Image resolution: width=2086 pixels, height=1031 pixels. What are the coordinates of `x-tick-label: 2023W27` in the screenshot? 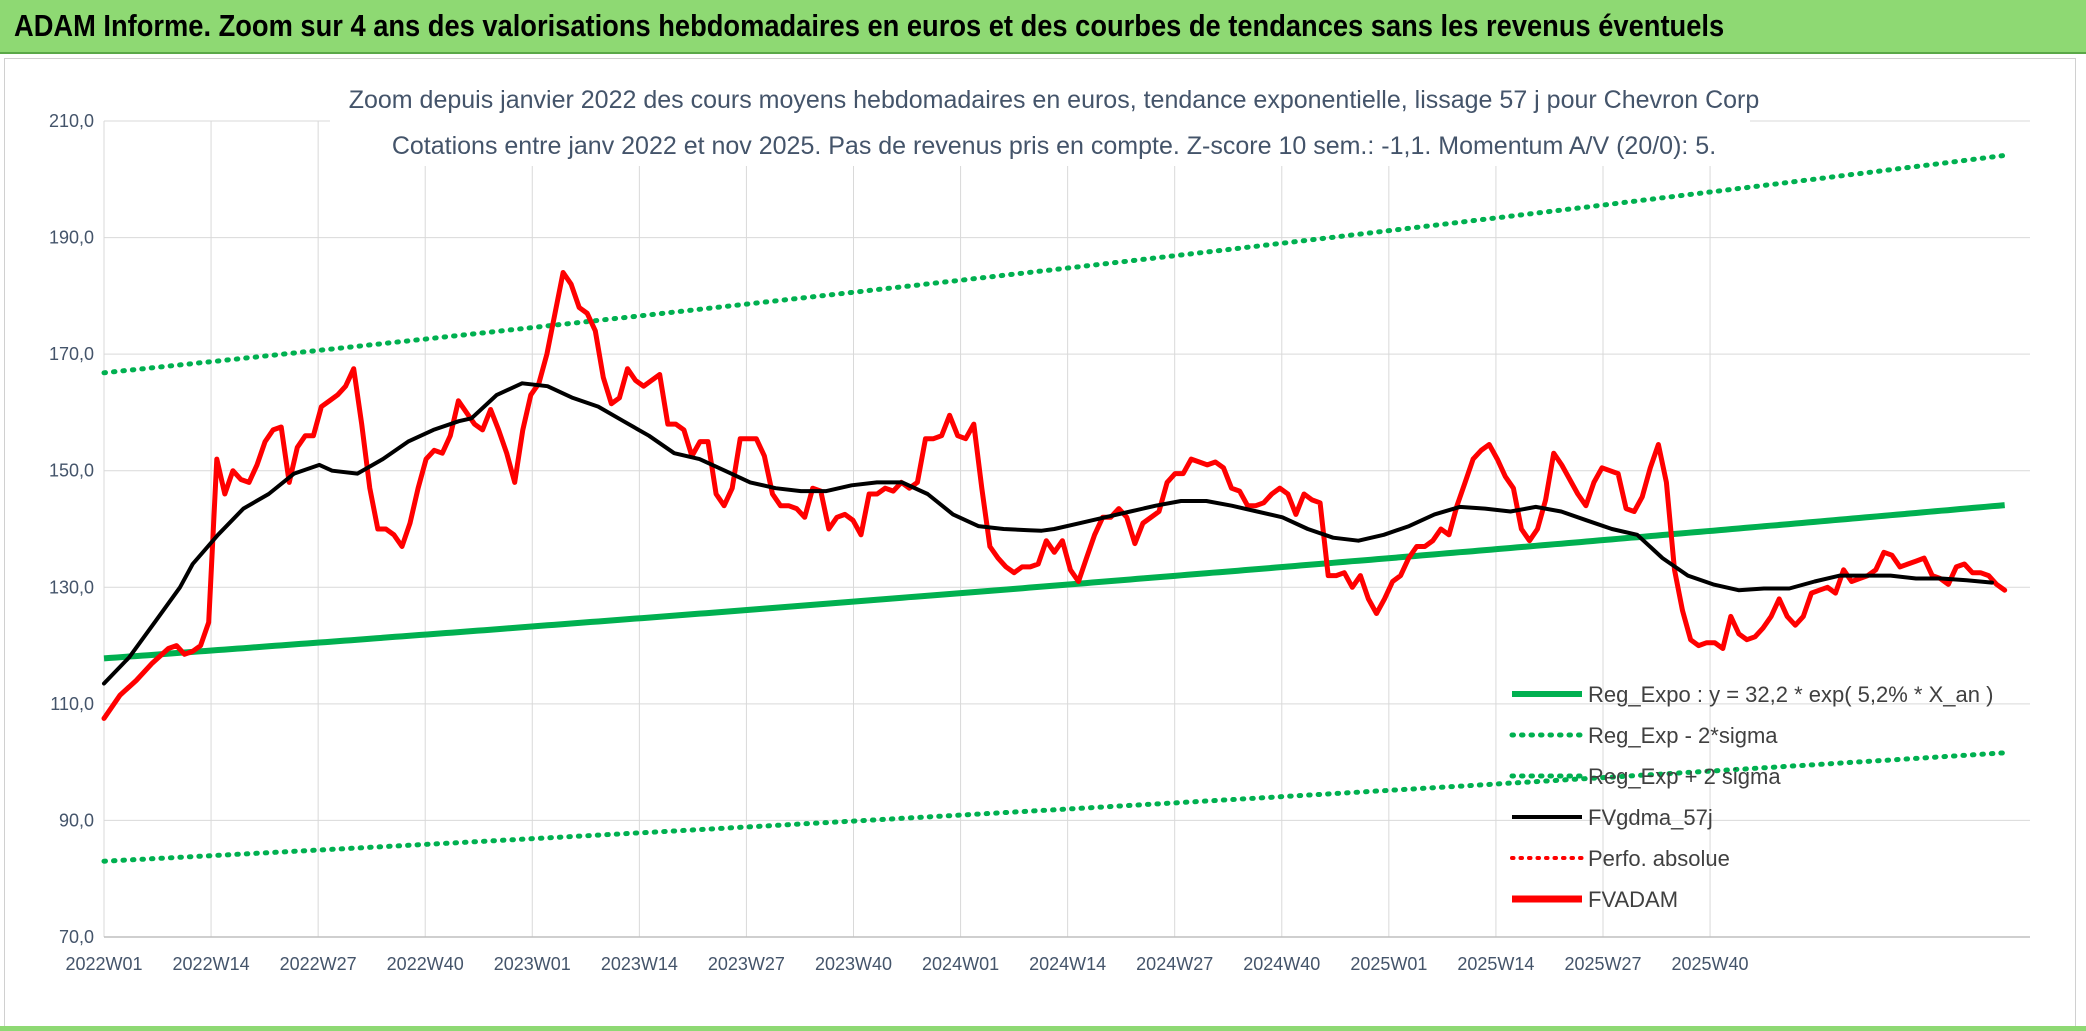 It's located at (746, 964).